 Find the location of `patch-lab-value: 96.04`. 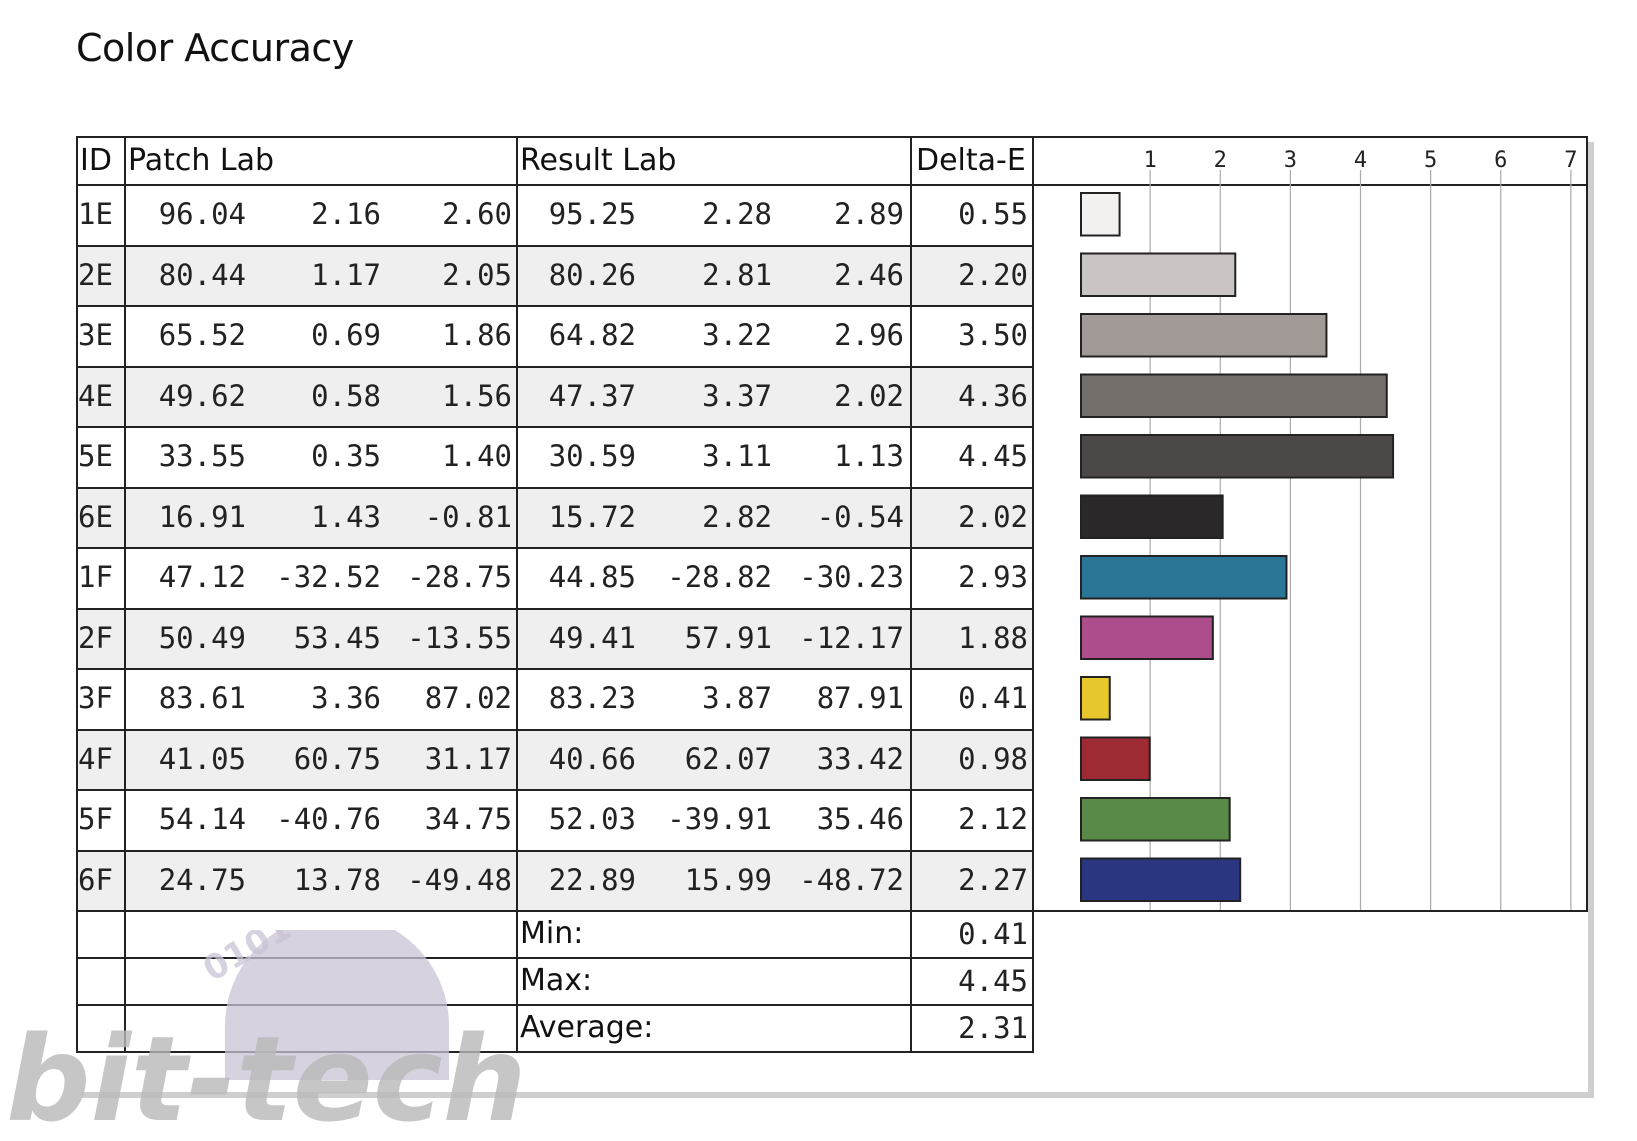

patch-lab-value: 96.04 is located at coordinates (202, 214).